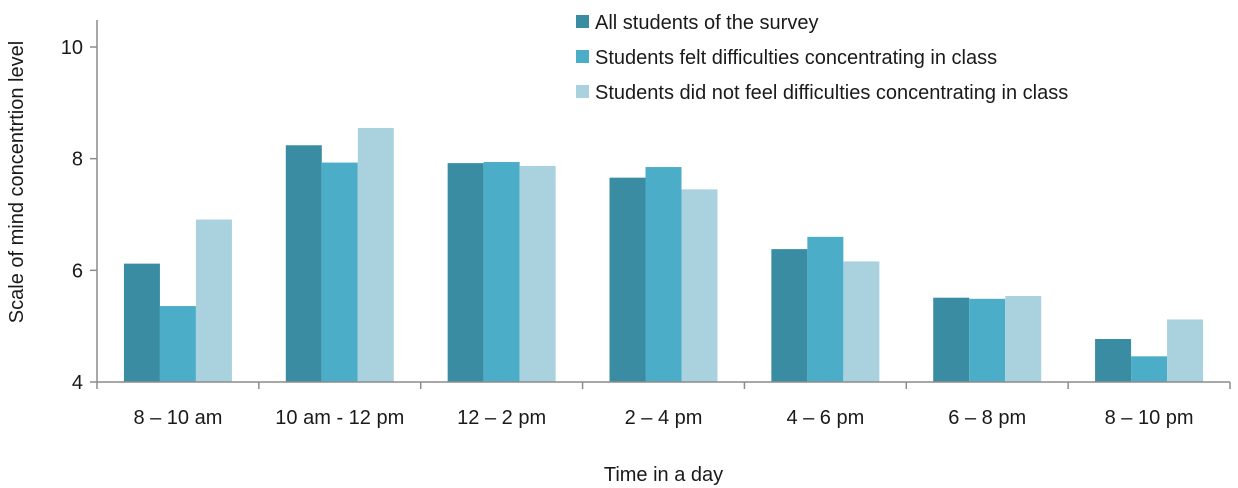  I want to click on y-ticks: 4 6 8 10, so click(79, 215).